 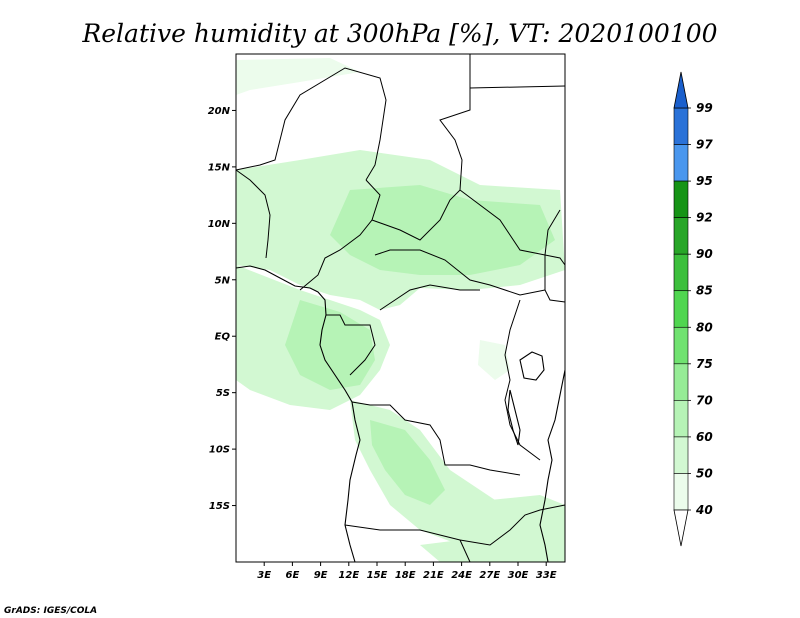 What do you see at coordinates (704, 145) in the screenshot?
I see `colorbar-label: 97` at bounding box center [704, 145].